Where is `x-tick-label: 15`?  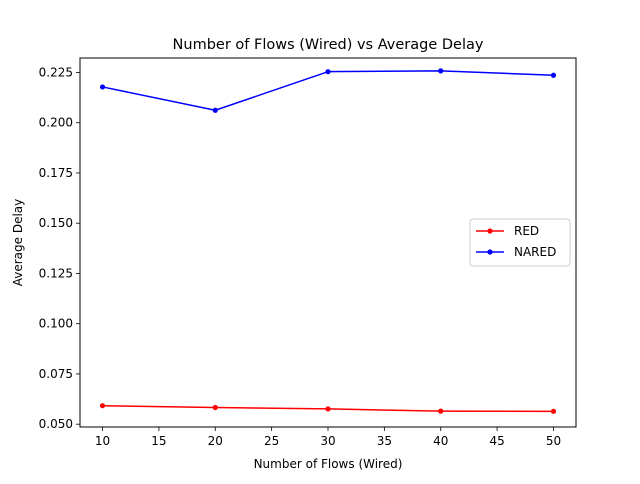
x-tick-label: 15 is located at coordinates (158, 441).